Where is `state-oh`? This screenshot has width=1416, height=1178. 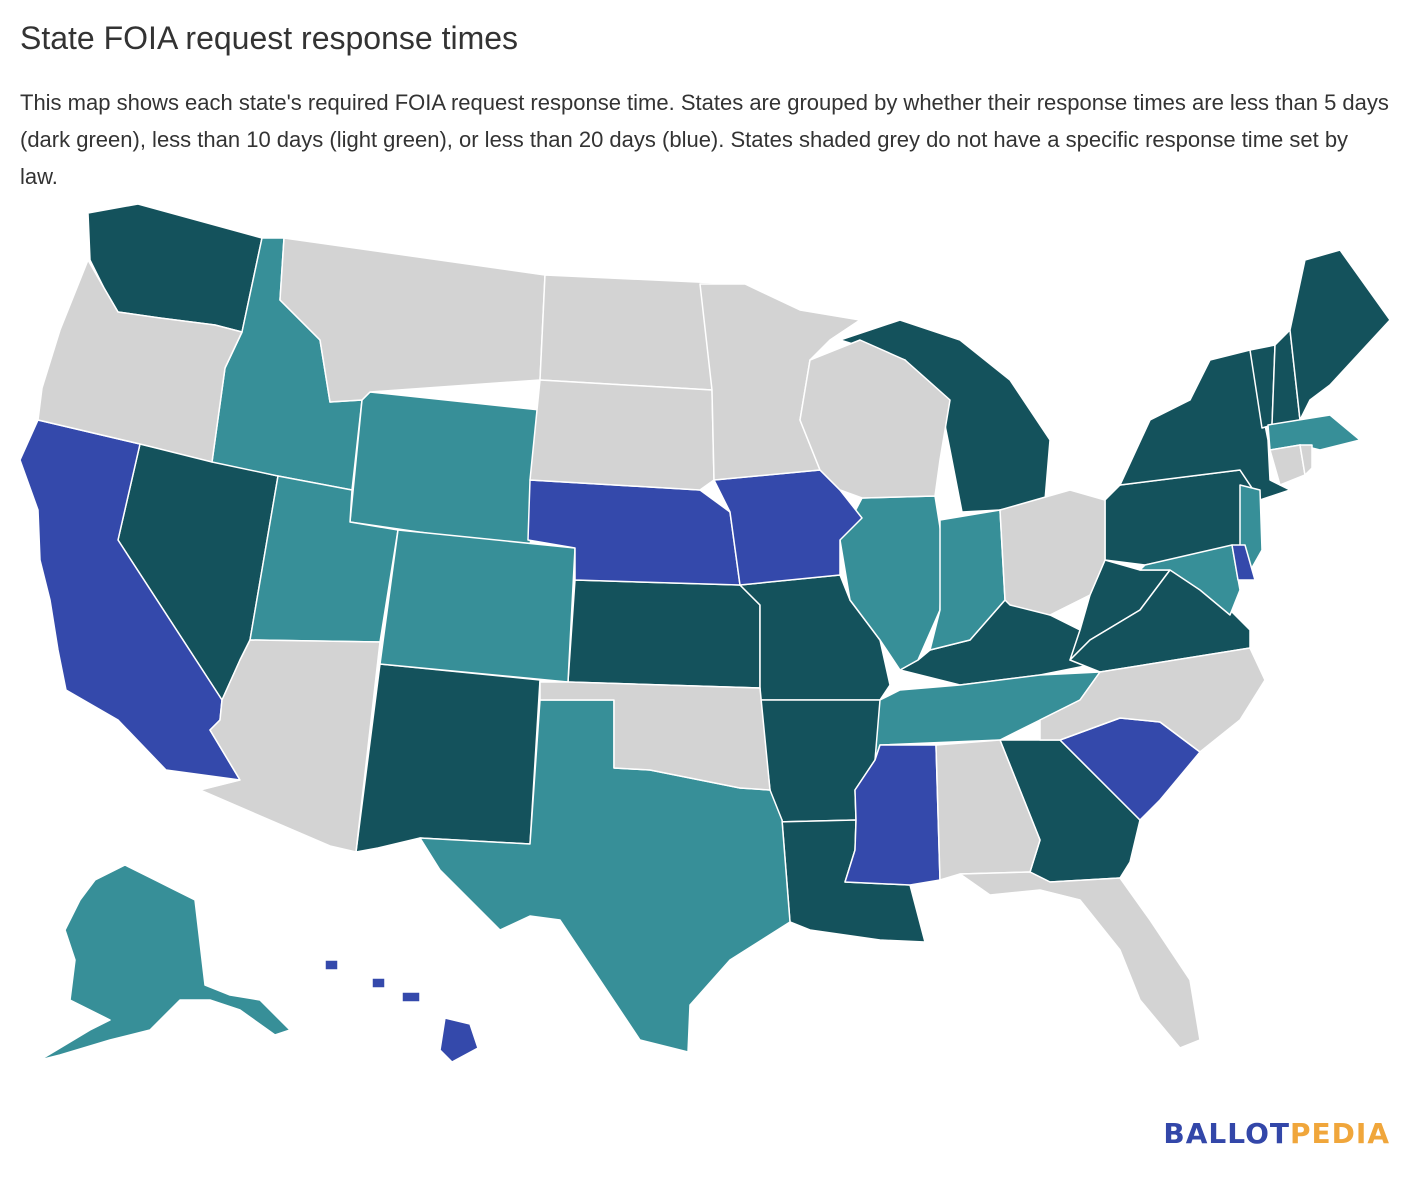 state-oh is located at coordinates (1052, 552).